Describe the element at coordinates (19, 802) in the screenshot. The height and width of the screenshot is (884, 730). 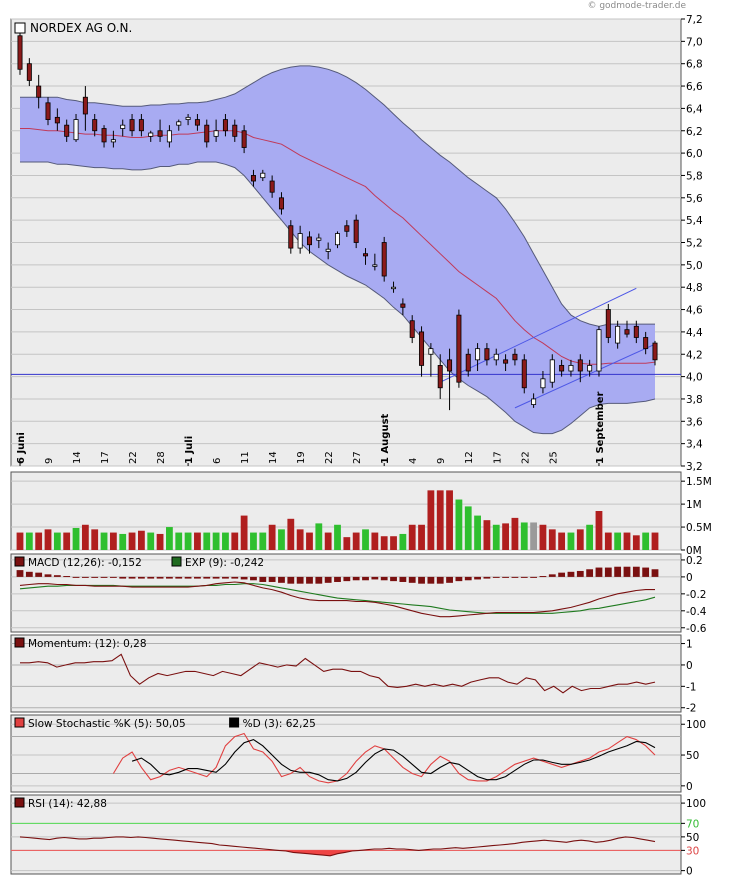
I see `rsi-legend-swatch` at that location.